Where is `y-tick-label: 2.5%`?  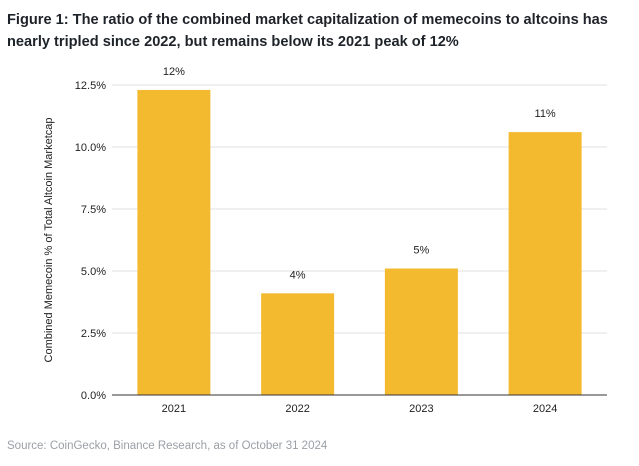
y-tick-label: 2.5% is located at coordinates (93, 334).